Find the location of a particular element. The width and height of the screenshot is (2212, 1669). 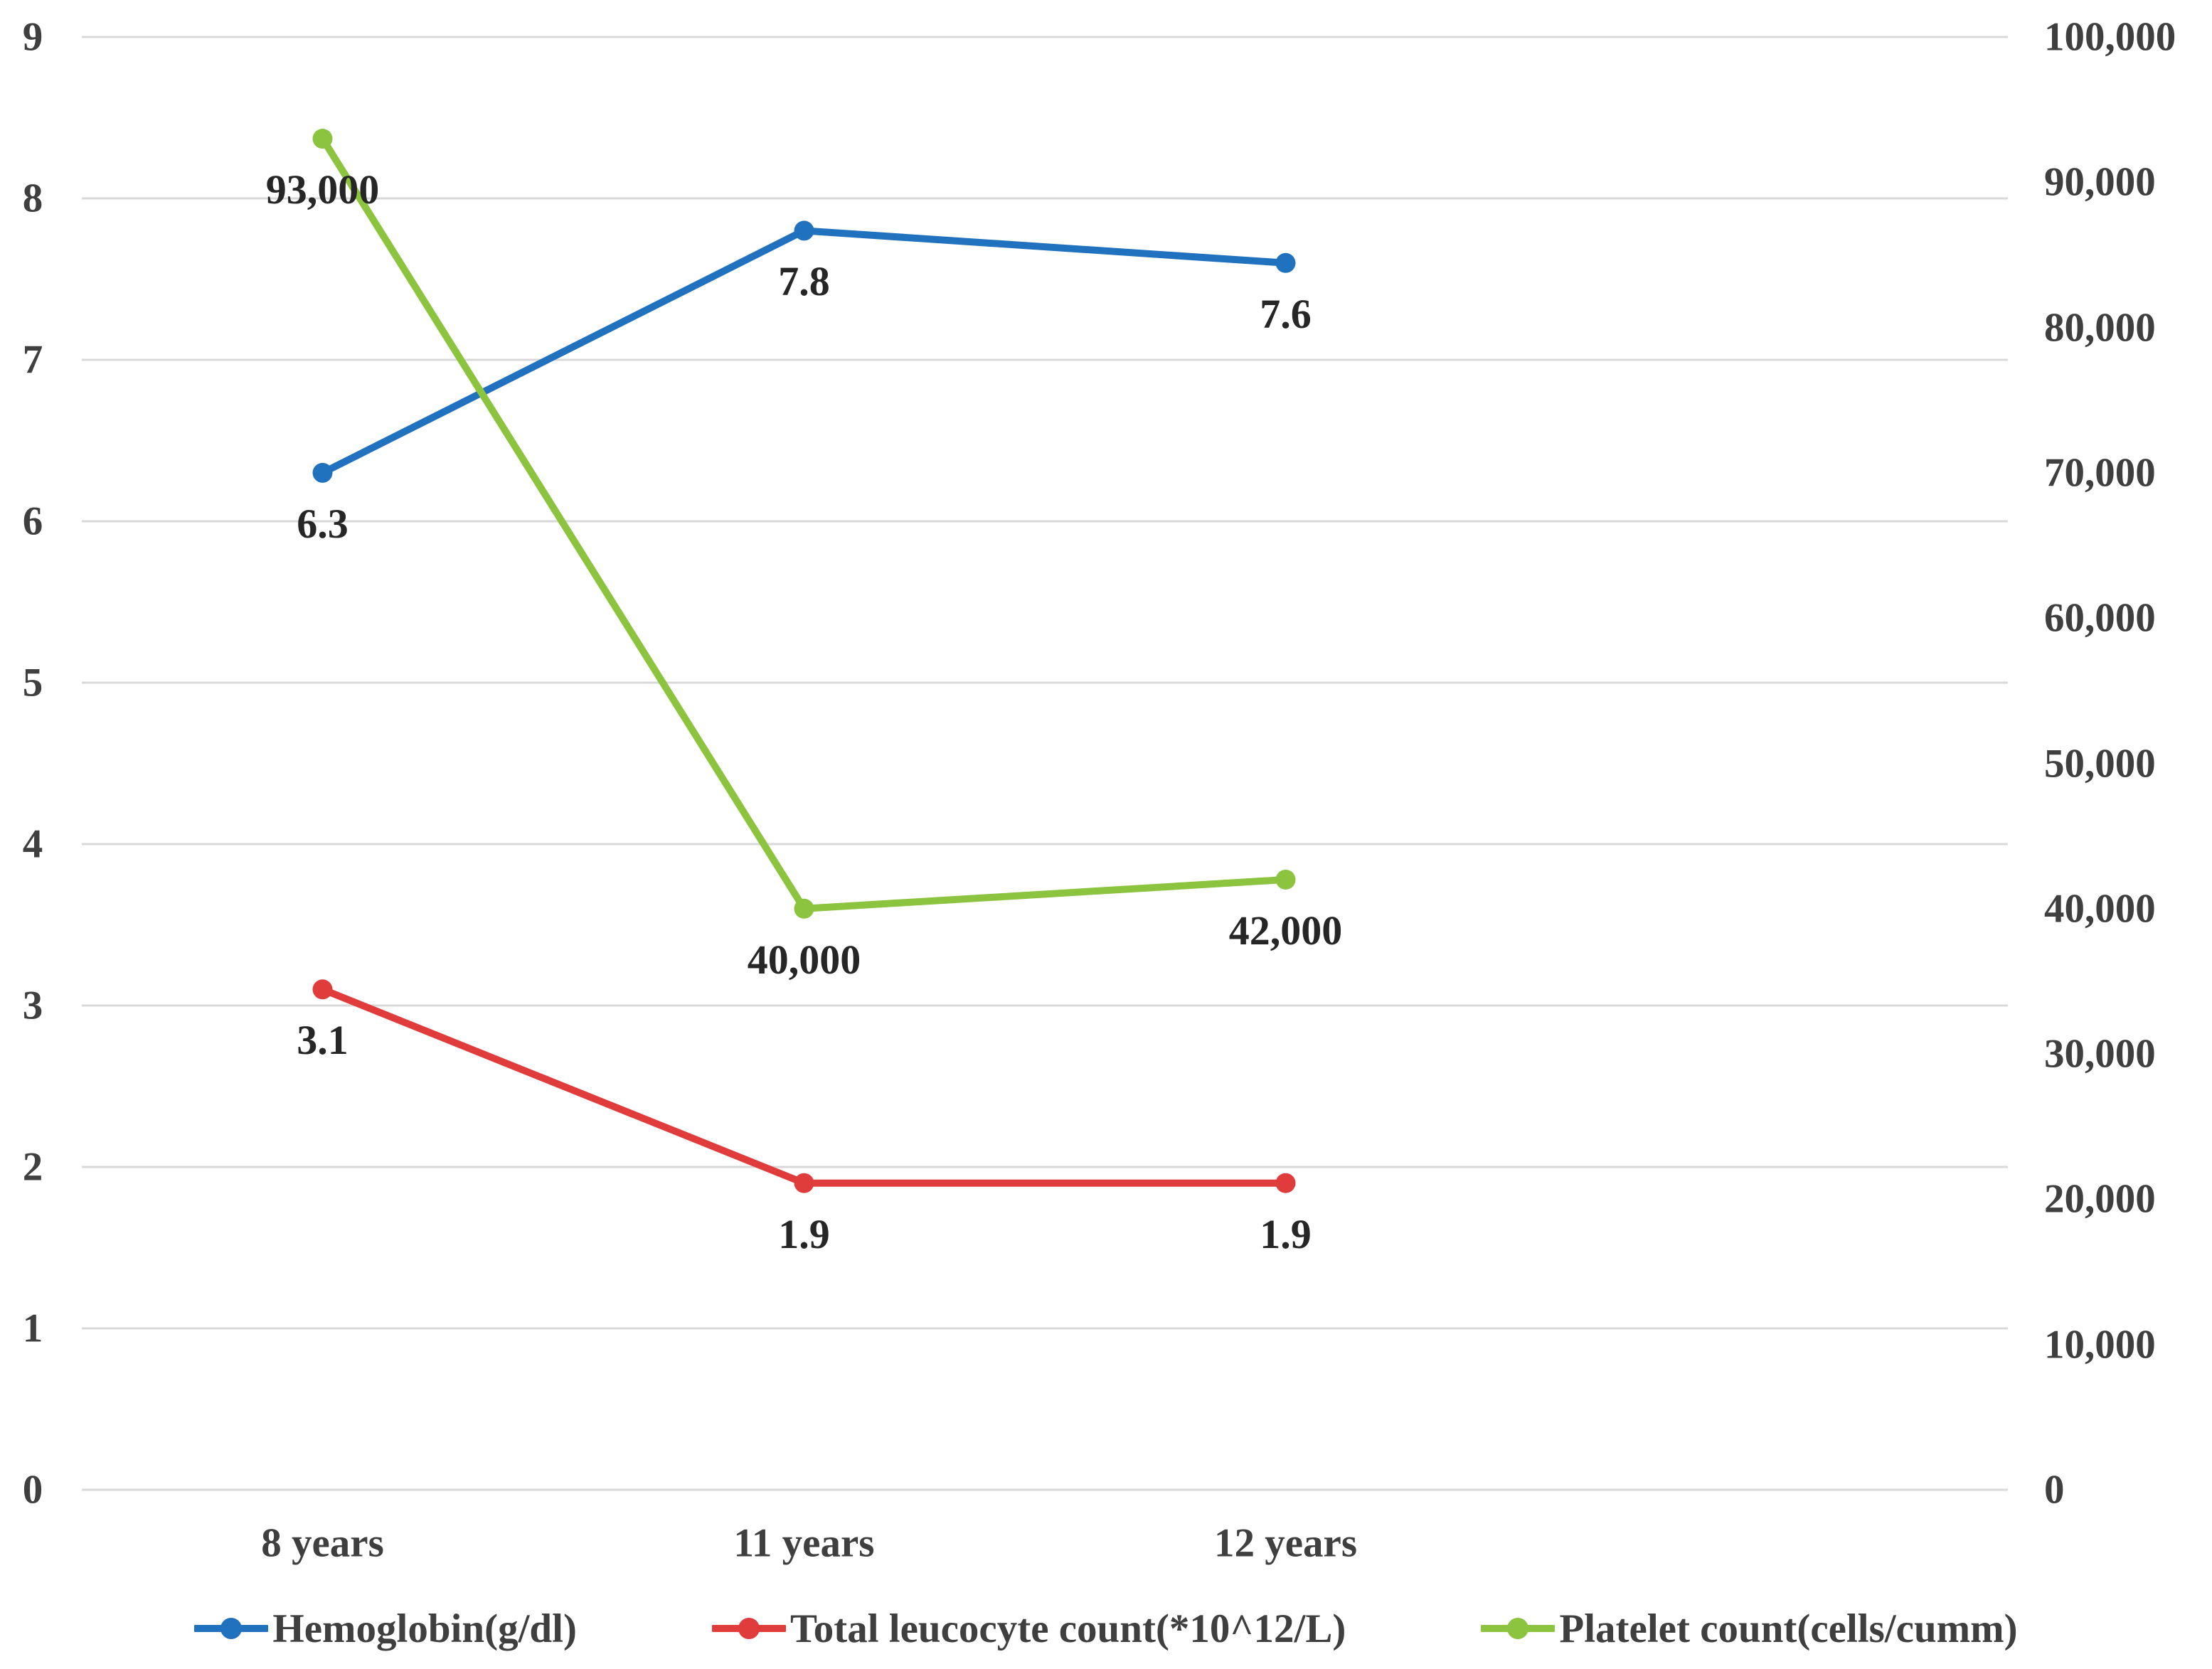

legend-item: Hemoglobin(g/dl) is located at coordinates (385, 1629).